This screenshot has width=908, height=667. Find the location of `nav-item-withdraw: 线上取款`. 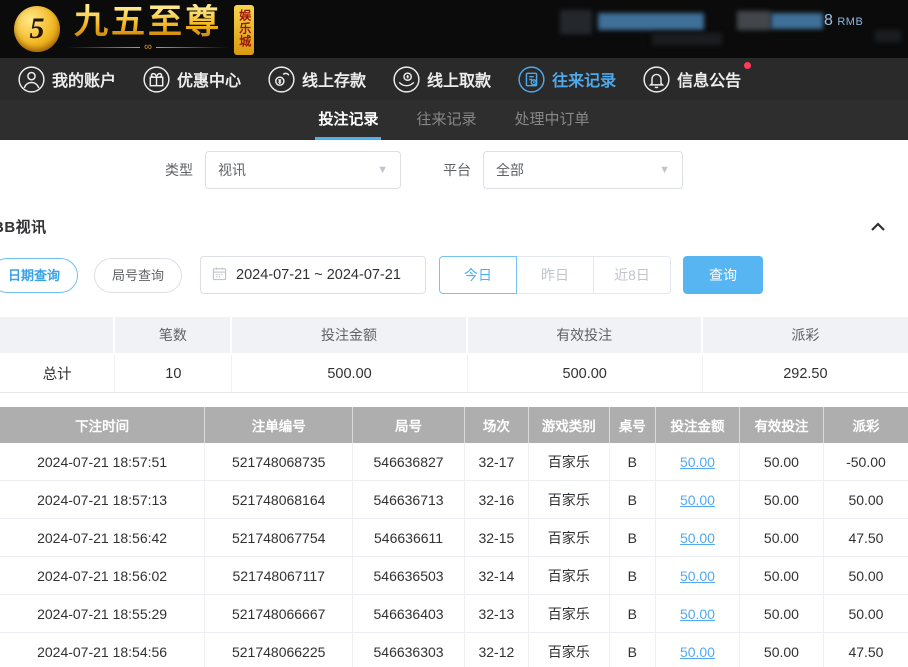

nav-item-withdraw: 线上取款 is located at coordinates (442, 79).